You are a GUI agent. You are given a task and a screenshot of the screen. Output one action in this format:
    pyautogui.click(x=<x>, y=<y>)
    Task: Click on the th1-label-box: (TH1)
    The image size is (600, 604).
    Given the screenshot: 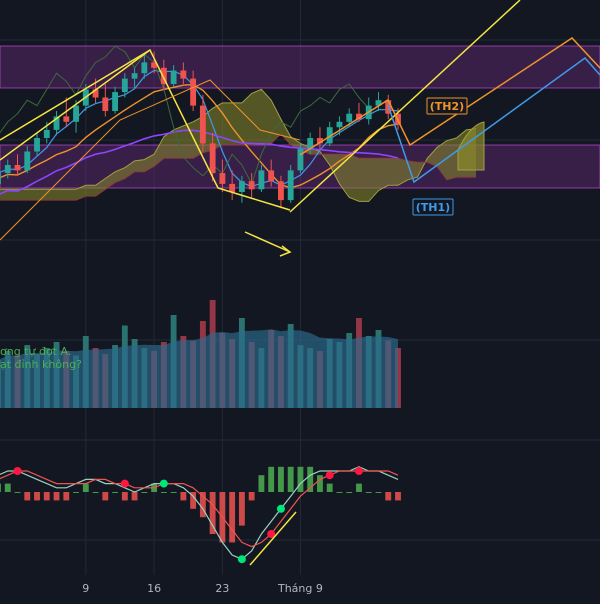 What is the action you would take?
    pyautogui.click(x=433, y=207)
    